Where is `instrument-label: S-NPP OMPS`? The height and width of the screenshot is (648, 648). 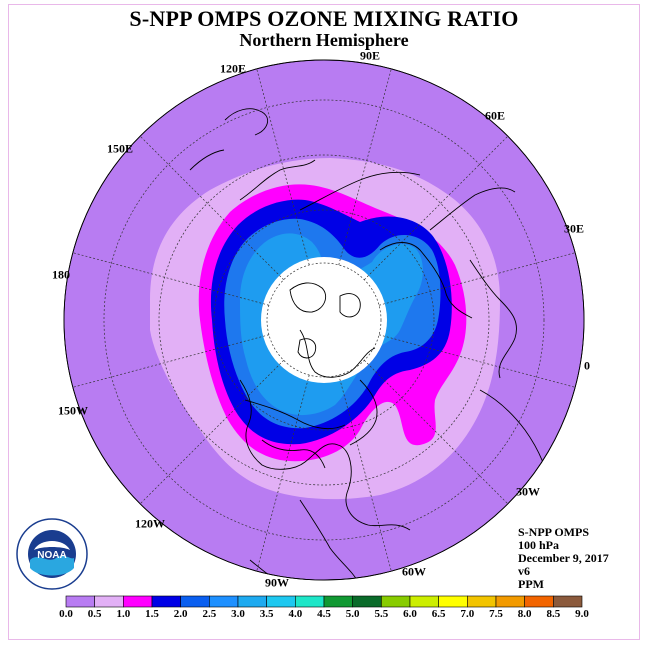 instrument-label: S-NPP OMPS is located at coordinates (553, 532).